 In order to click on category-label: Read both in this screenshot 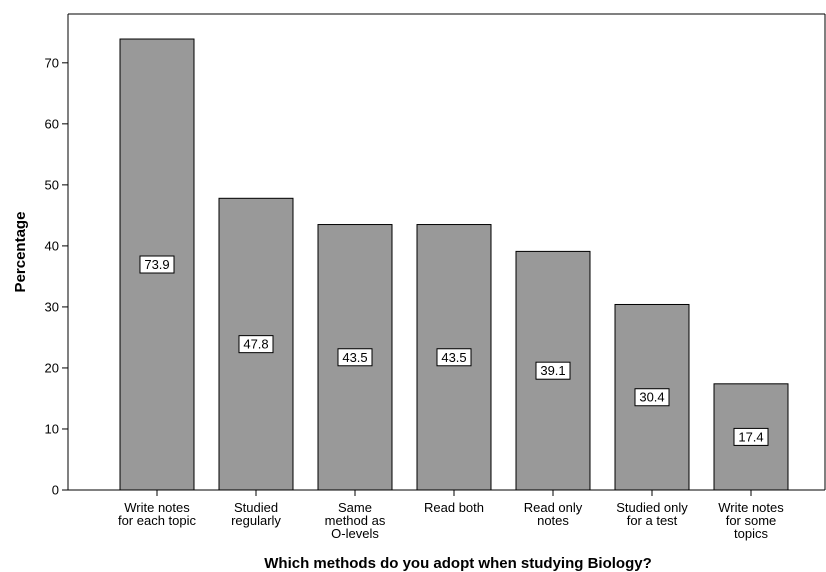, I will do `click(454, 507)`.